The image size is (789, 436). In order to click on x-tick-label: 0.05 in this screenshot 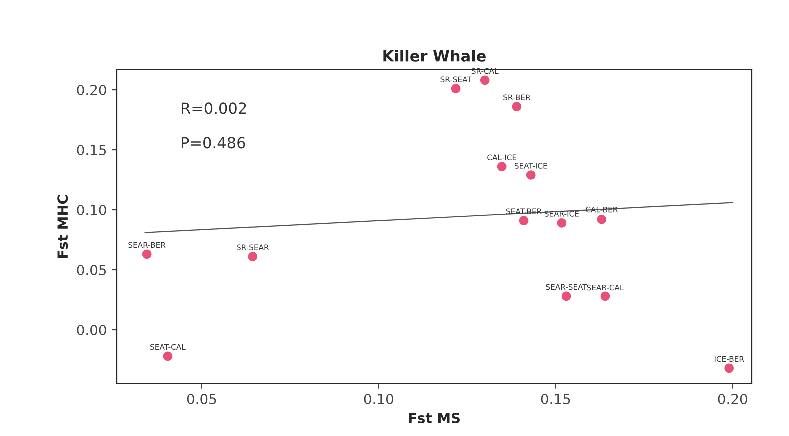, I will do `click(201, 399)`.